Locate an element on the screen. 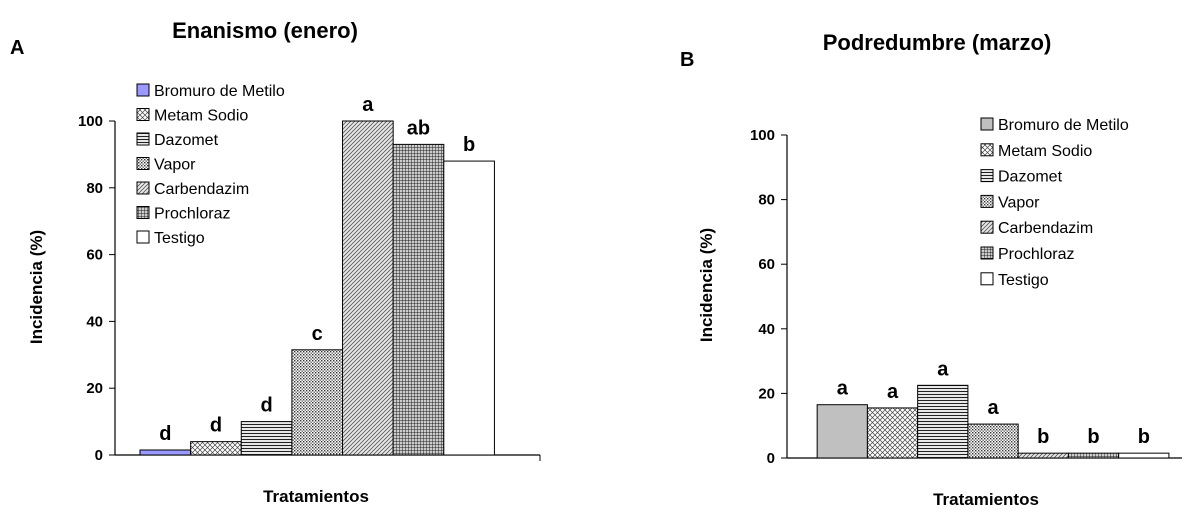 The width and height of the screenshot is (1182, 510). legend-label-a-4: Vapor is located at coordinates (175, 165).